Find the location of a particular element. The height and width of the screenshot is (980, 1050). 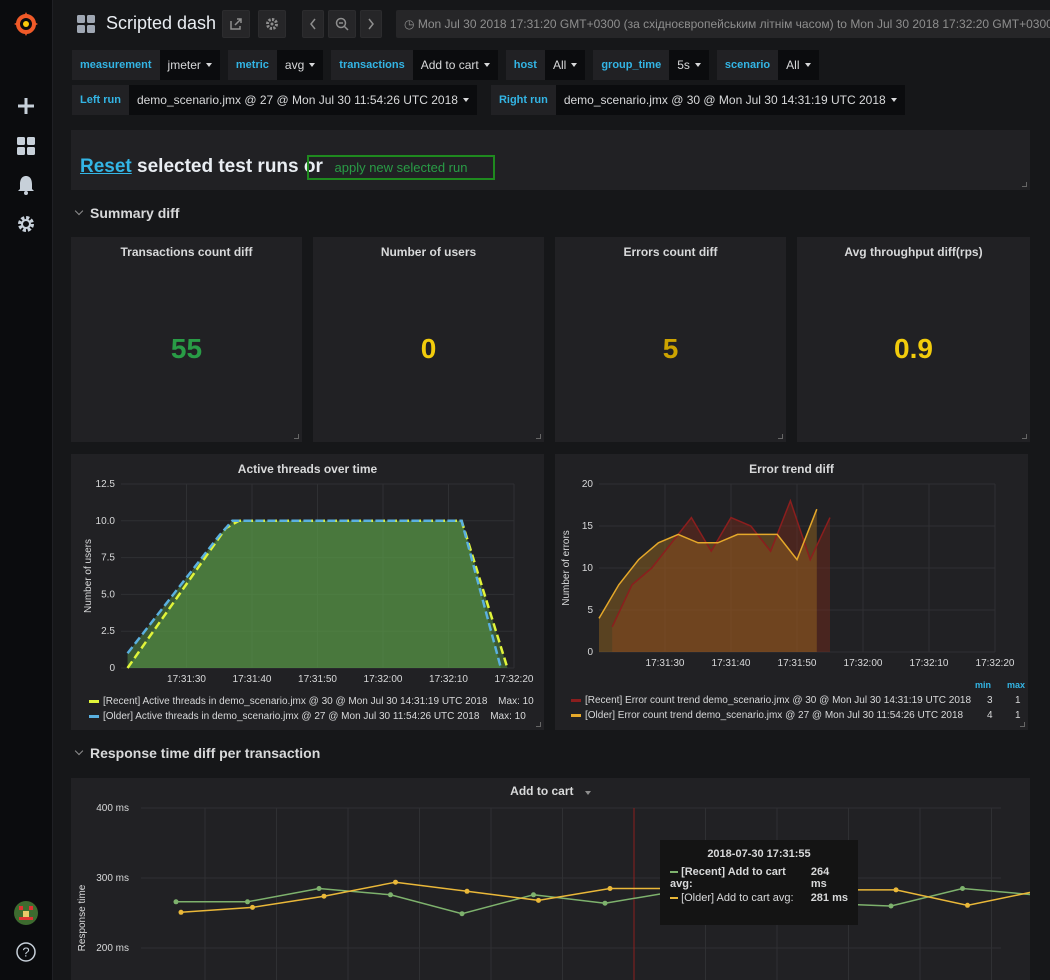

time-forward-chevron-icon is located at coordinates (371, 24).